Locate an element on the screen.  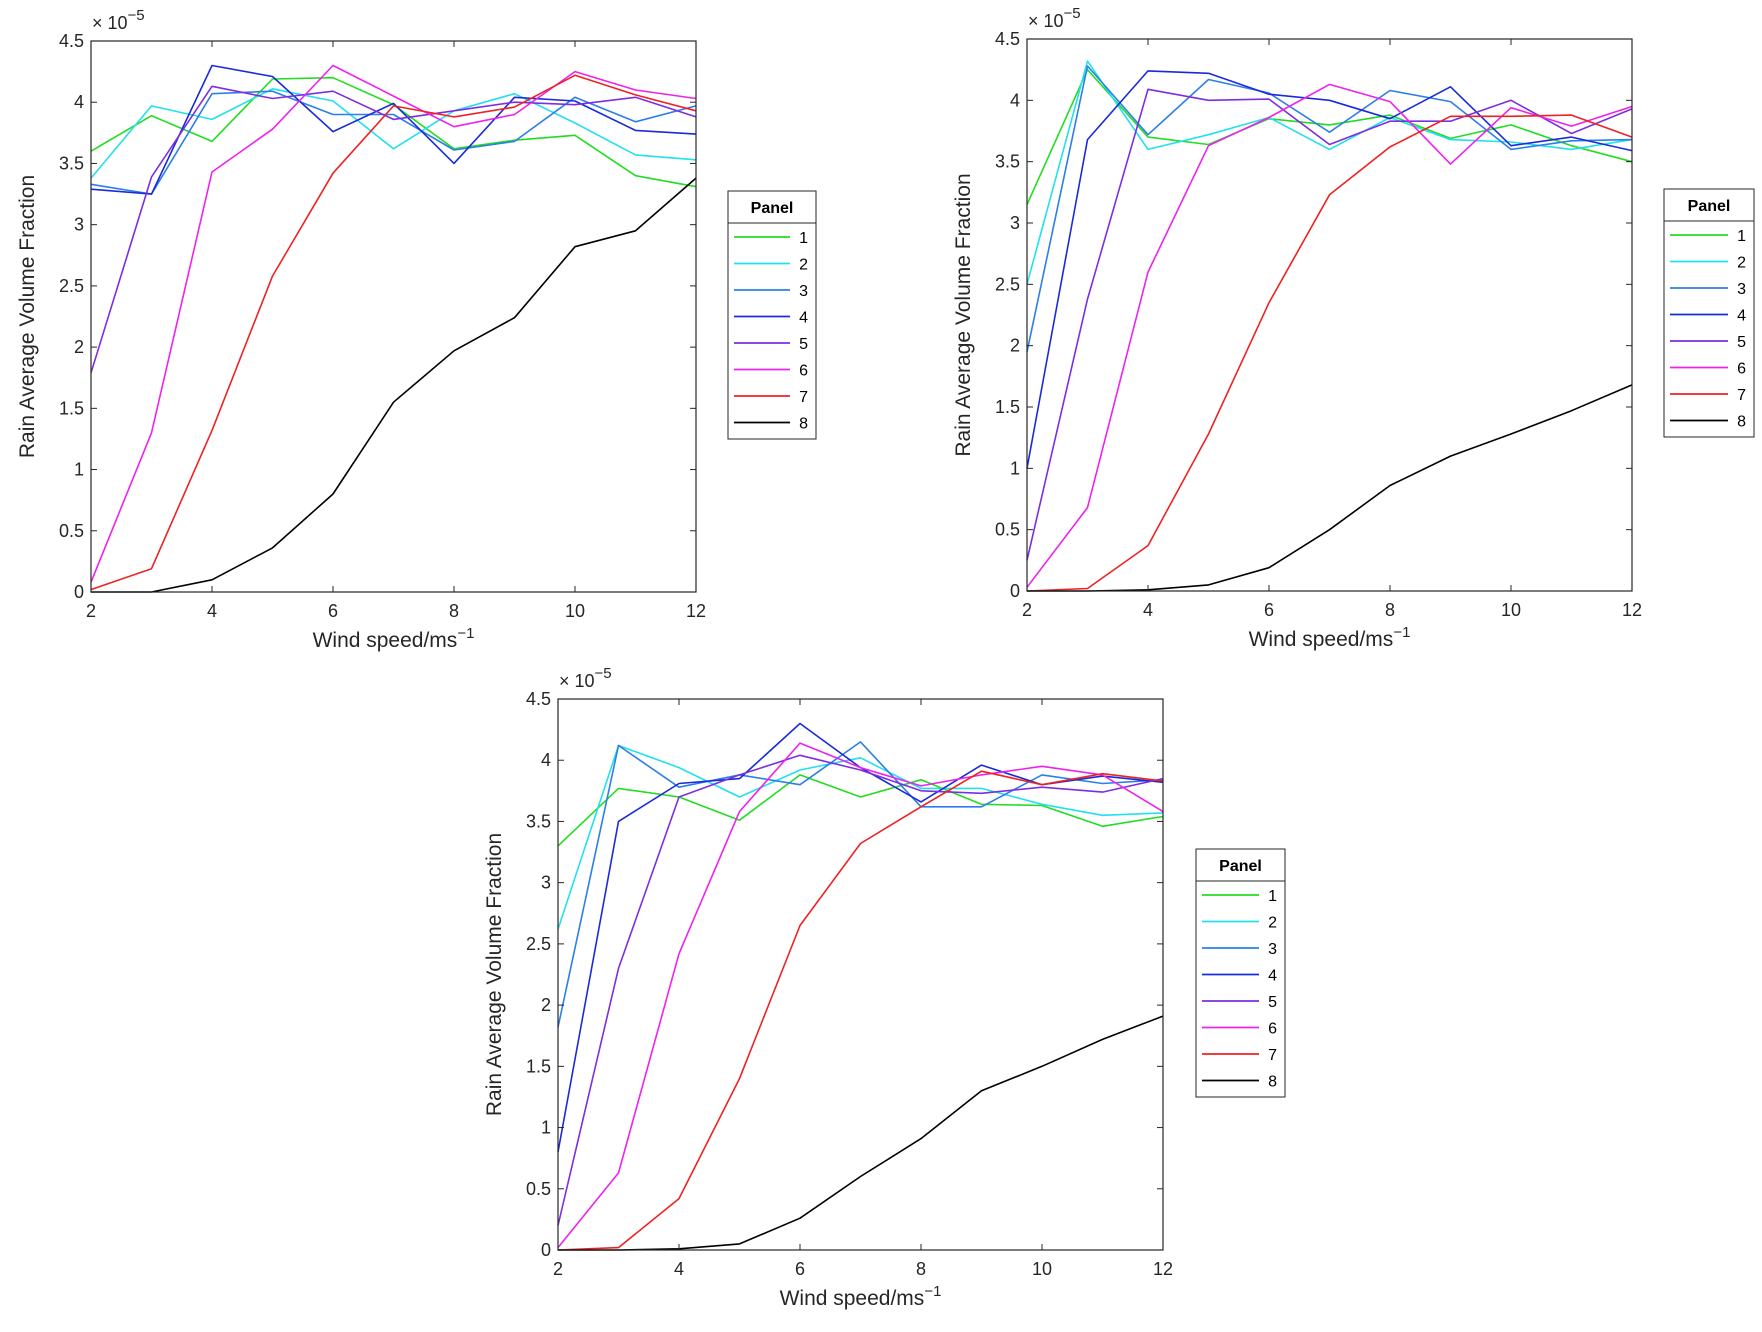
chart-1-exponent-label: × 10⁻⁵ is located at coordinates (118, 20).